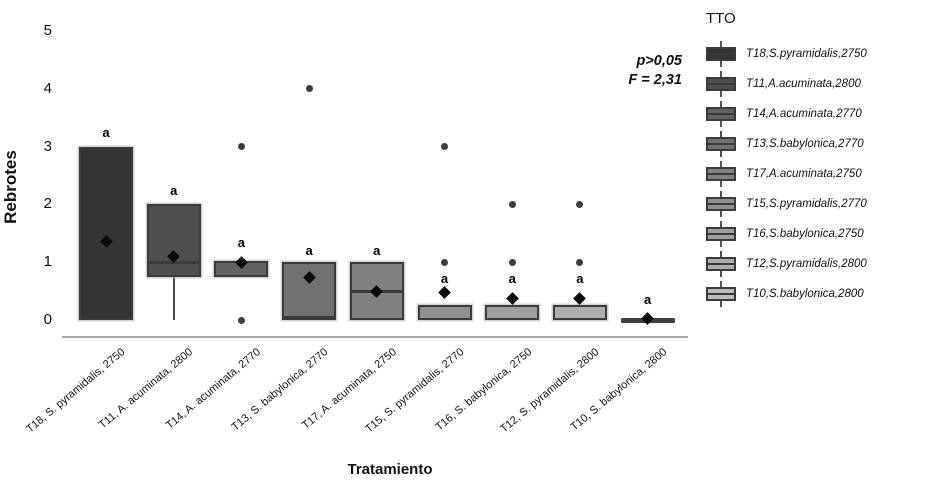  Describe the element at coordinates (806, 204) in the screenshot. I see `legend-item-label: T15,S.pyramidalis,2770` at that location.